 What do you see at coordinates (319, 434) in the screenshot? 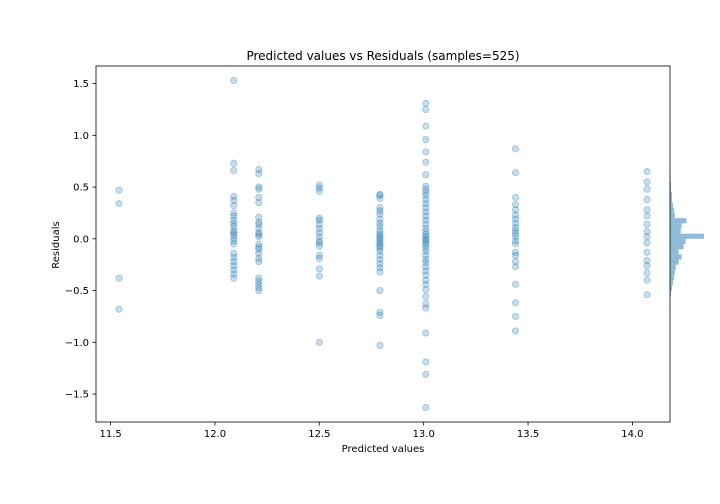
I see `x-tick-label: 12.5` at bounding box center [319, 434].